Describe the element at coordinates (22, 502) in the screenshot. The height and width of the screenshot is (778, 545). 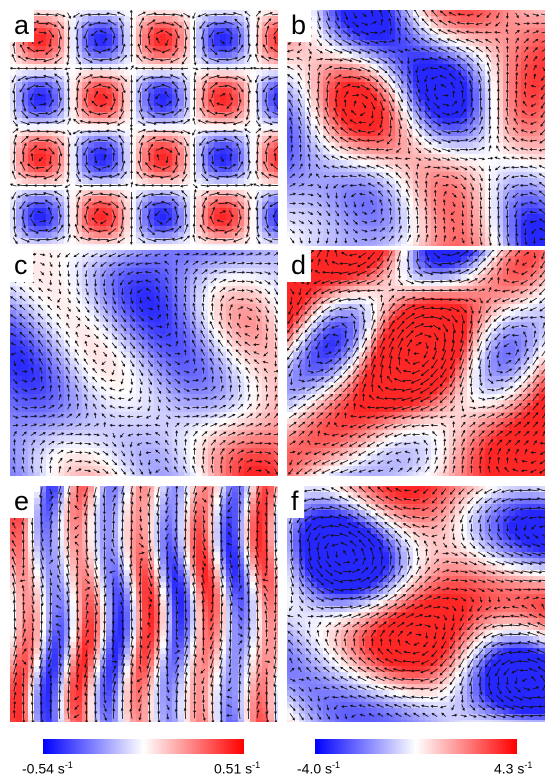
I see `panel-label-e: e` at that location.